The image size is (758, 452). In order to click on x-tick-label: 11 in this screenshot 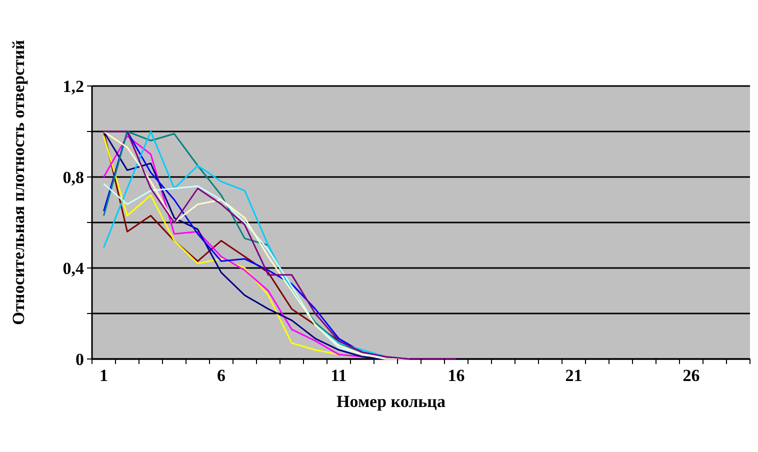, I will do `click(338, 375)`.